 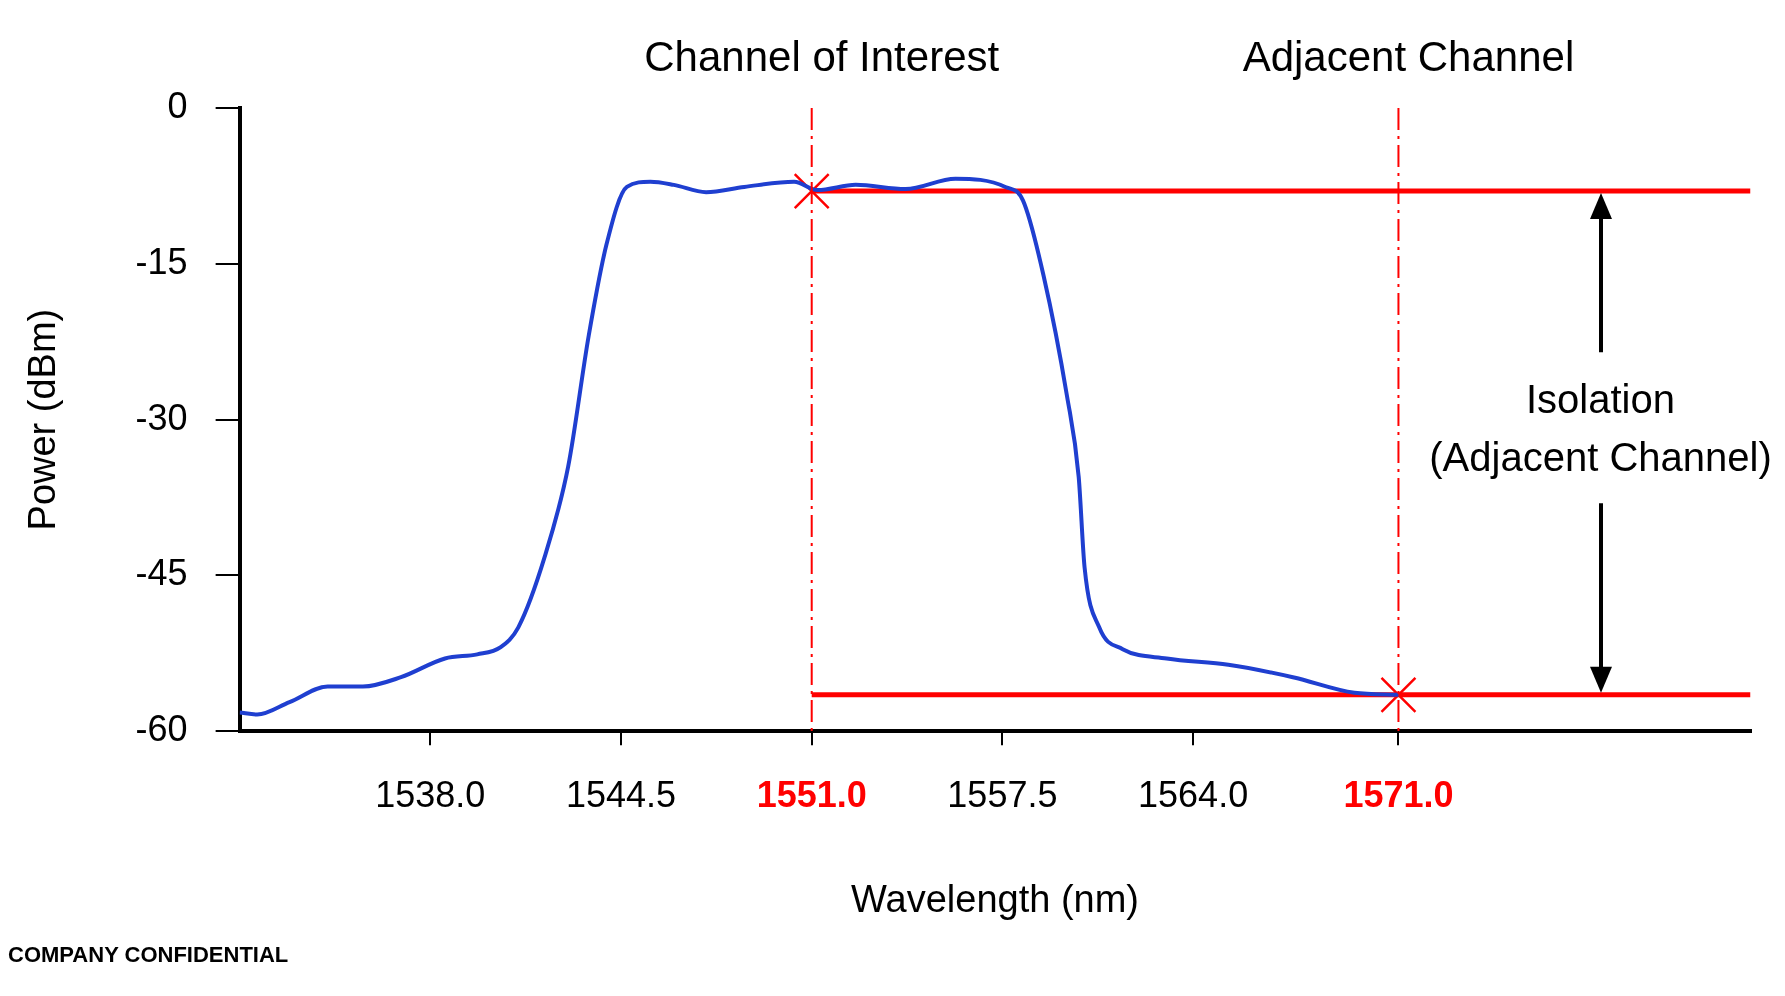 What do you see at coordinates (822, 56) in the screenshot?
I see `ref-line-label: Channel of Interest` at bounding box center [822, 56].